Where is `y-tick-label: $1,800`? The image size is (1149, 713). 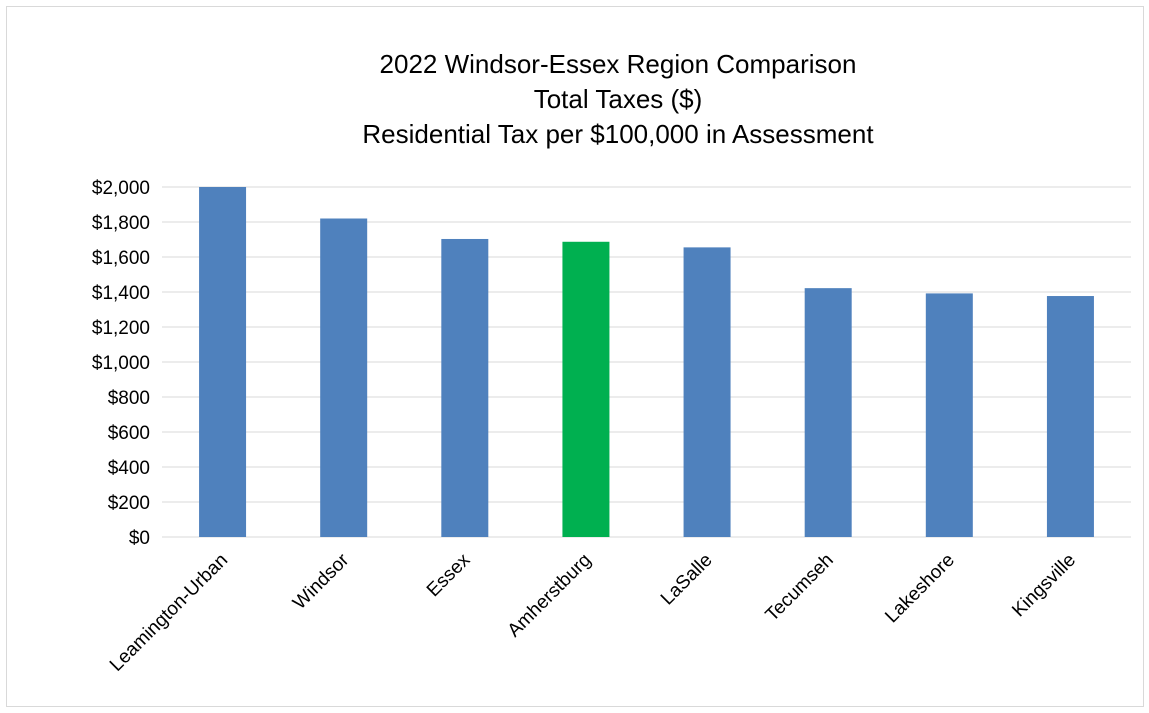
y-tick-label: $1,800 is located at coordinates (121, 223).